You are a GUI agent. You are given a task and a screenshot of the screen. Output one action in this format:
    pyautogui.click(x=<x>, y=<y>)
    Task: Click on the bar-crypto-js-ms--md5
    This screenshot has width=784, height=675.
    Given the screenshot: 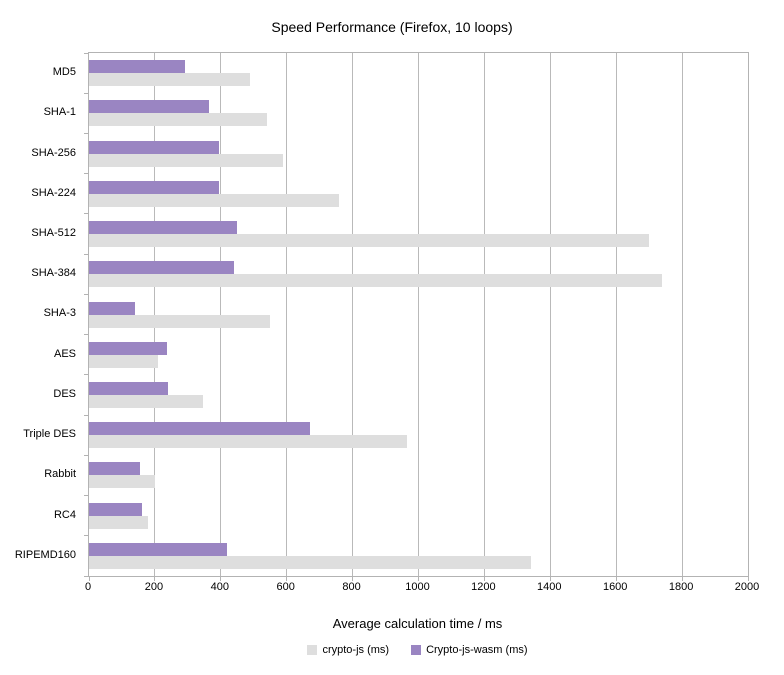 What is the action you would take?
    pyautogui.click(x=170, y=80)
    